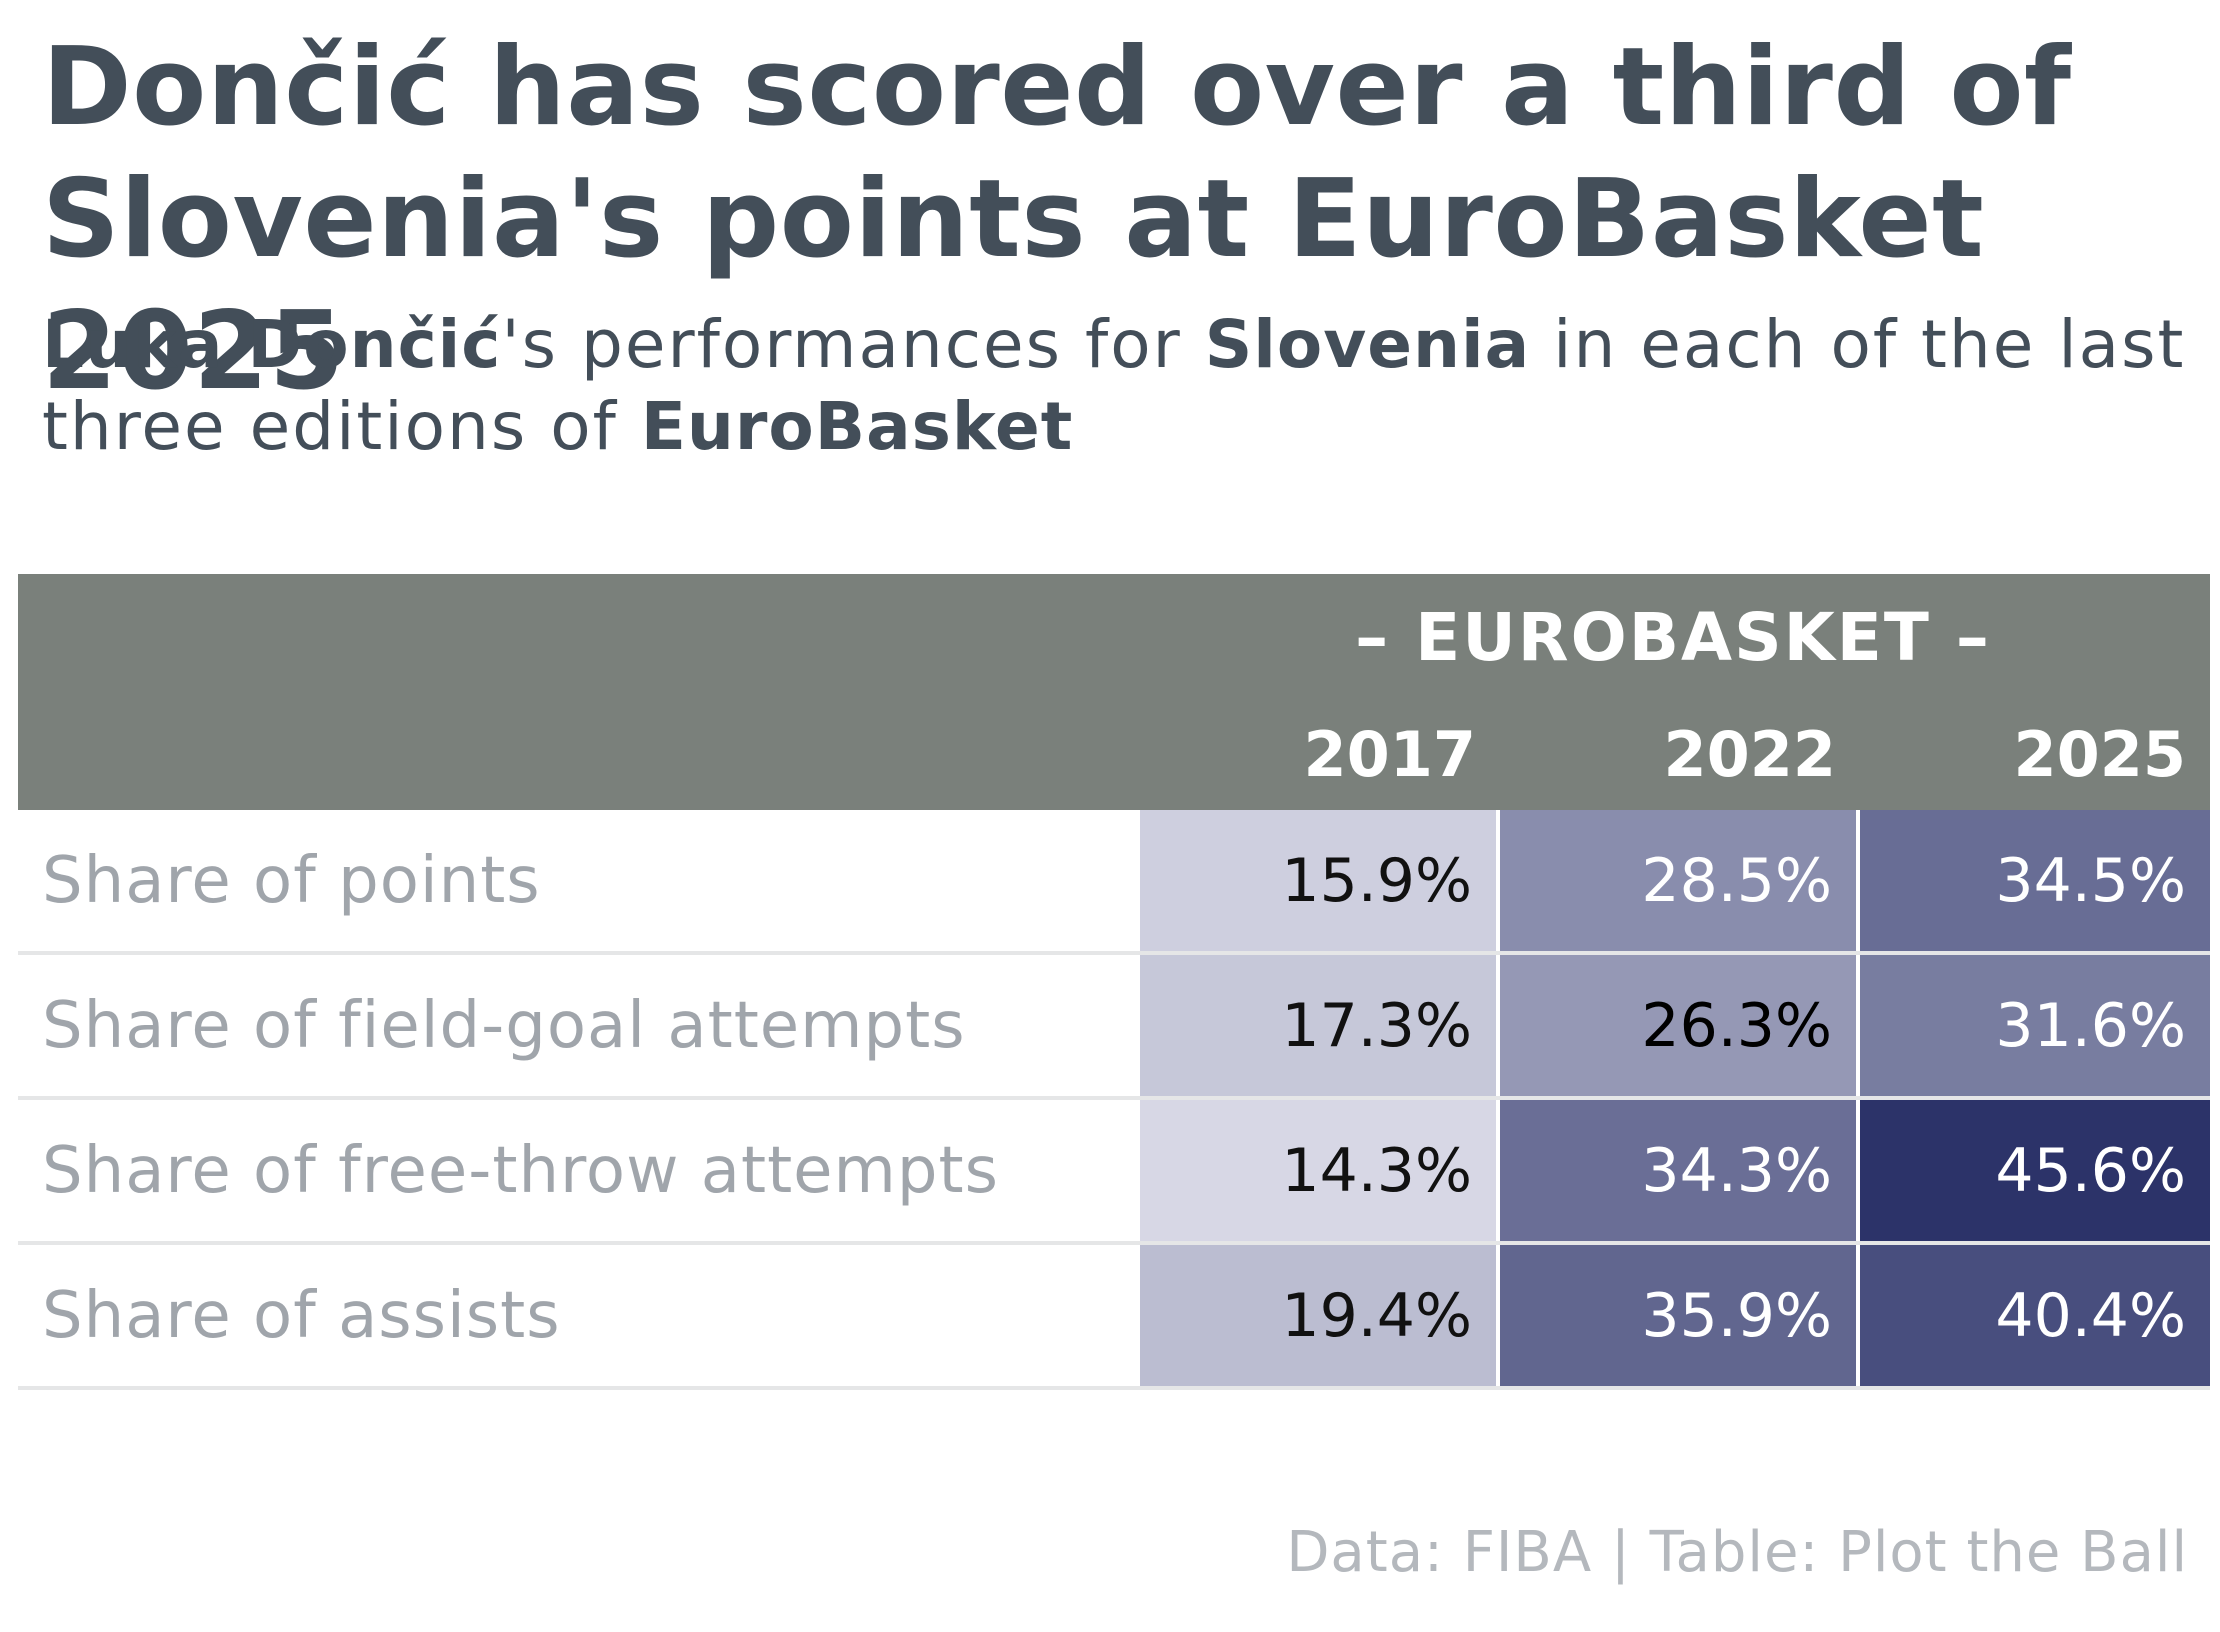 The width and height of the screenshot is (2220, 1632). I want to click on column-spanner: – EUROBASKET –, so click(1673, 637).